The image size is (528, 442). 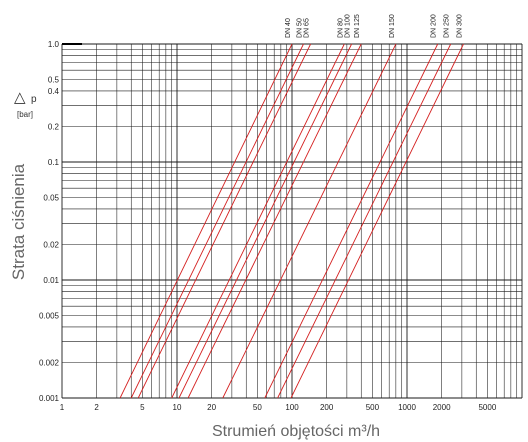 What do you see at coordinates (51, 244) in the screenshot?
I see `y-tick-label: 0.02` at bounding box center [51, 244].